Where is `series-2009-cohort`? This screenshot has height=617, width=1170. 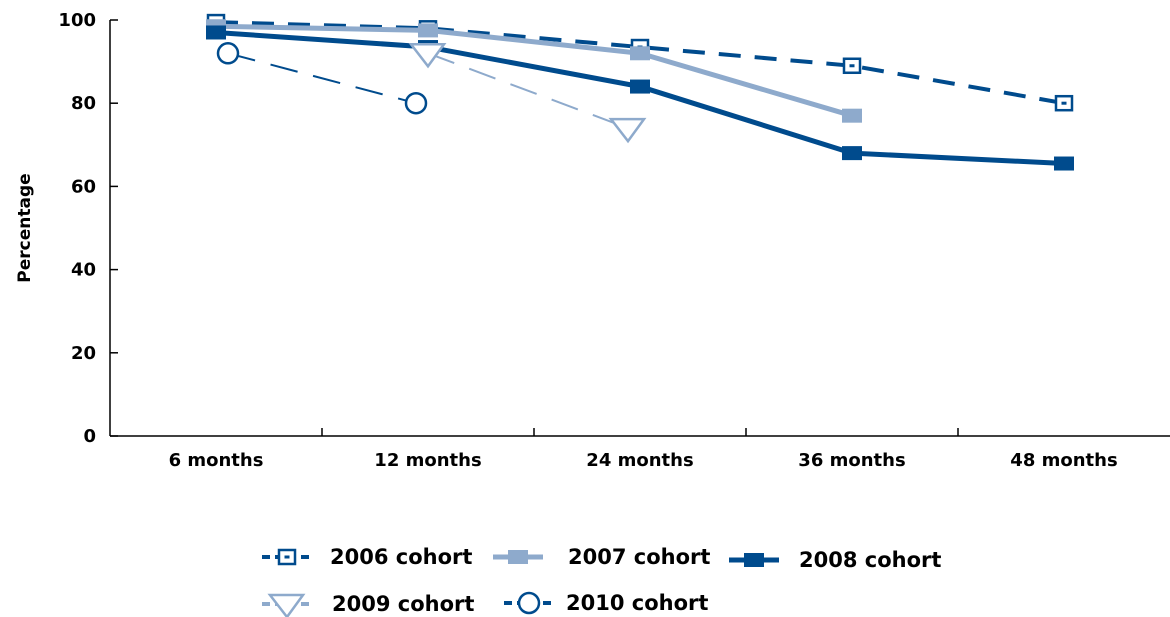 series-2009-cohort is located at coordinates (527, 93).